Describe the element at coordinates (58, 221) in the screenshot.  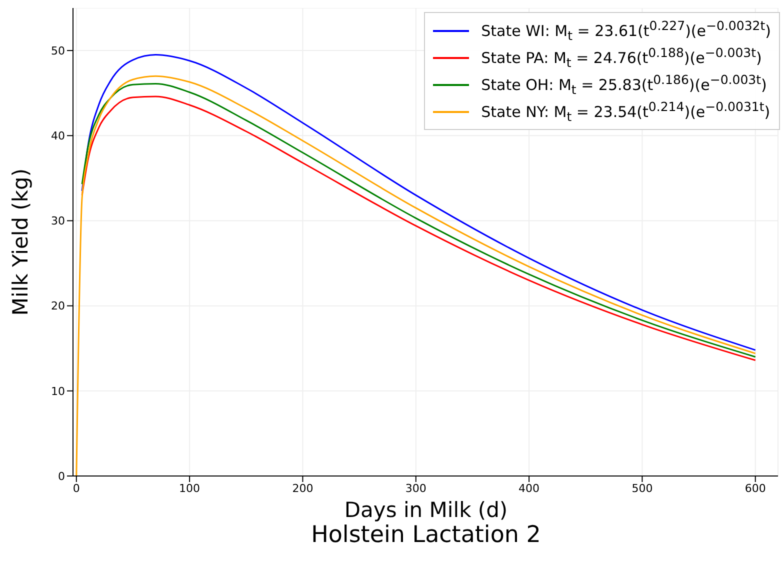
I see `y-tick-label: 30` at that location.